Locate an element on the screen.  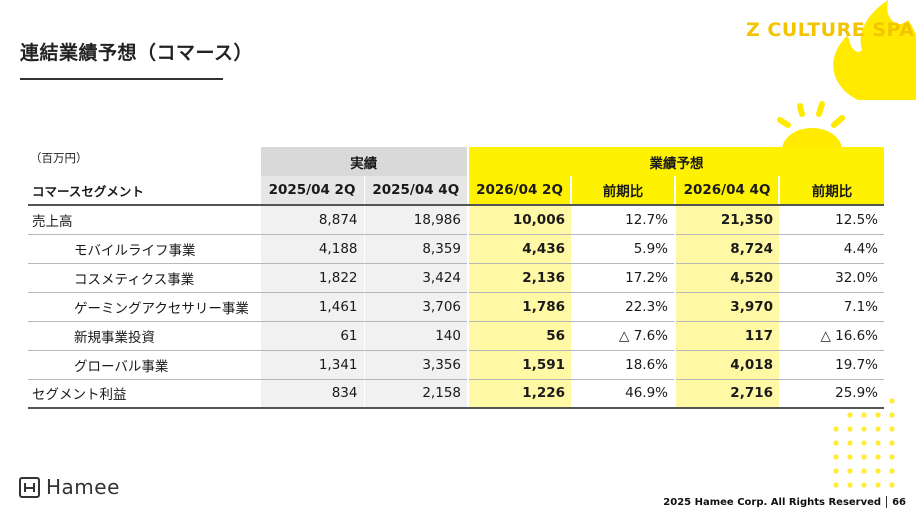
table-cell: 12.5% is located at coordinates (831, 220).